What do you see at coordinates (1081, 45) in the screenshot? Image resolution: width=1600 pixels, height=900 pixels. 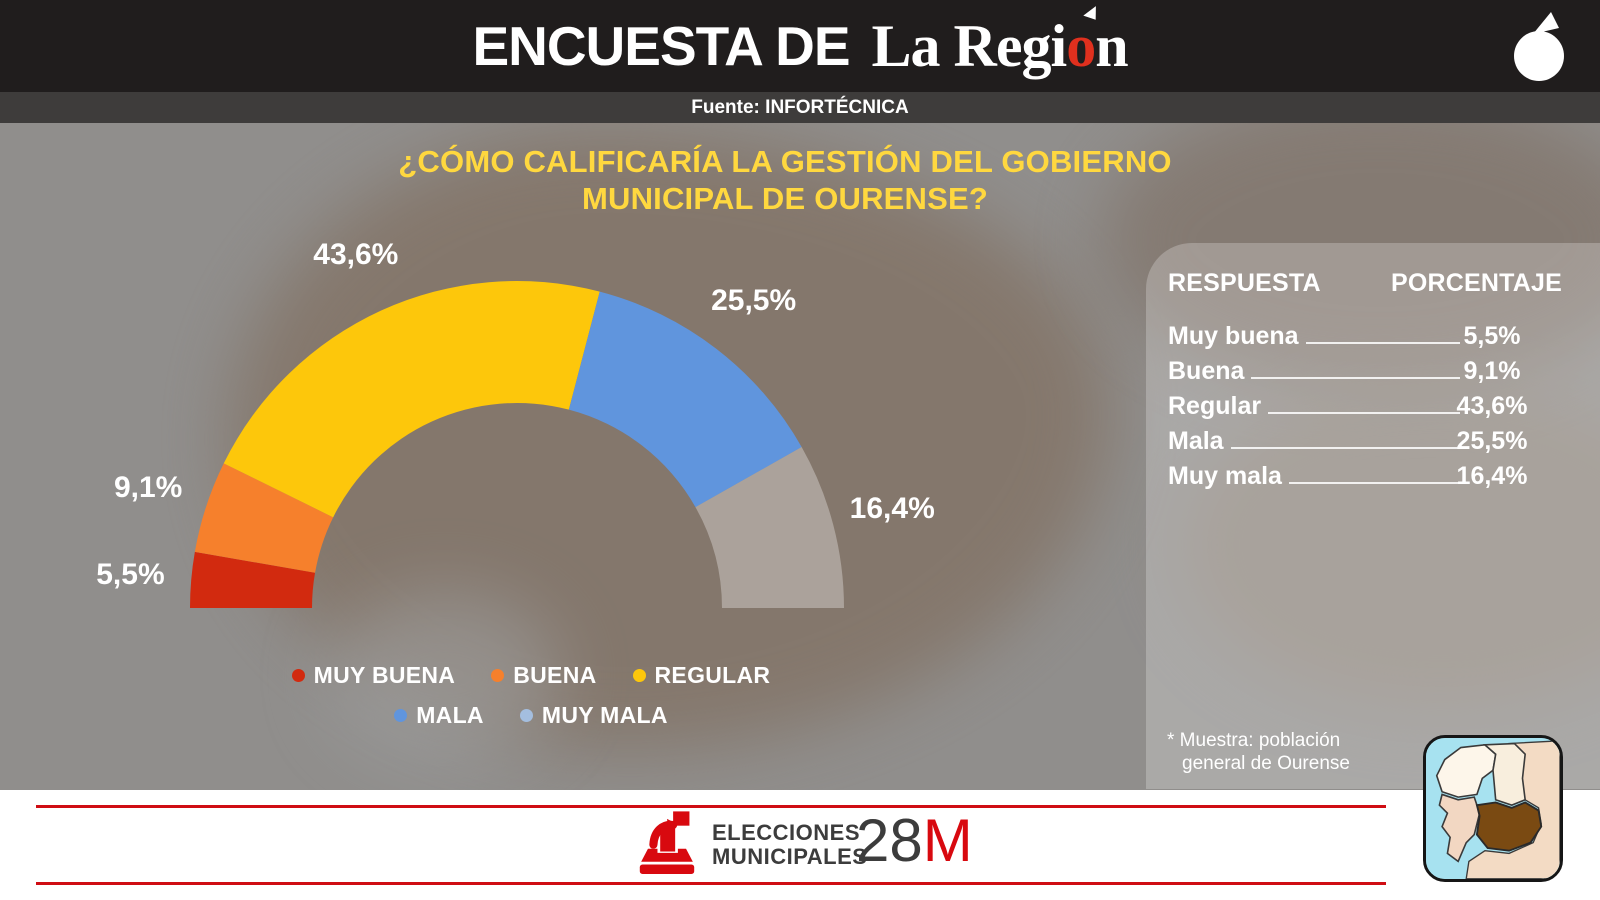 I see `brand-red-o-icon: o` at bounding box center [1081, 45].